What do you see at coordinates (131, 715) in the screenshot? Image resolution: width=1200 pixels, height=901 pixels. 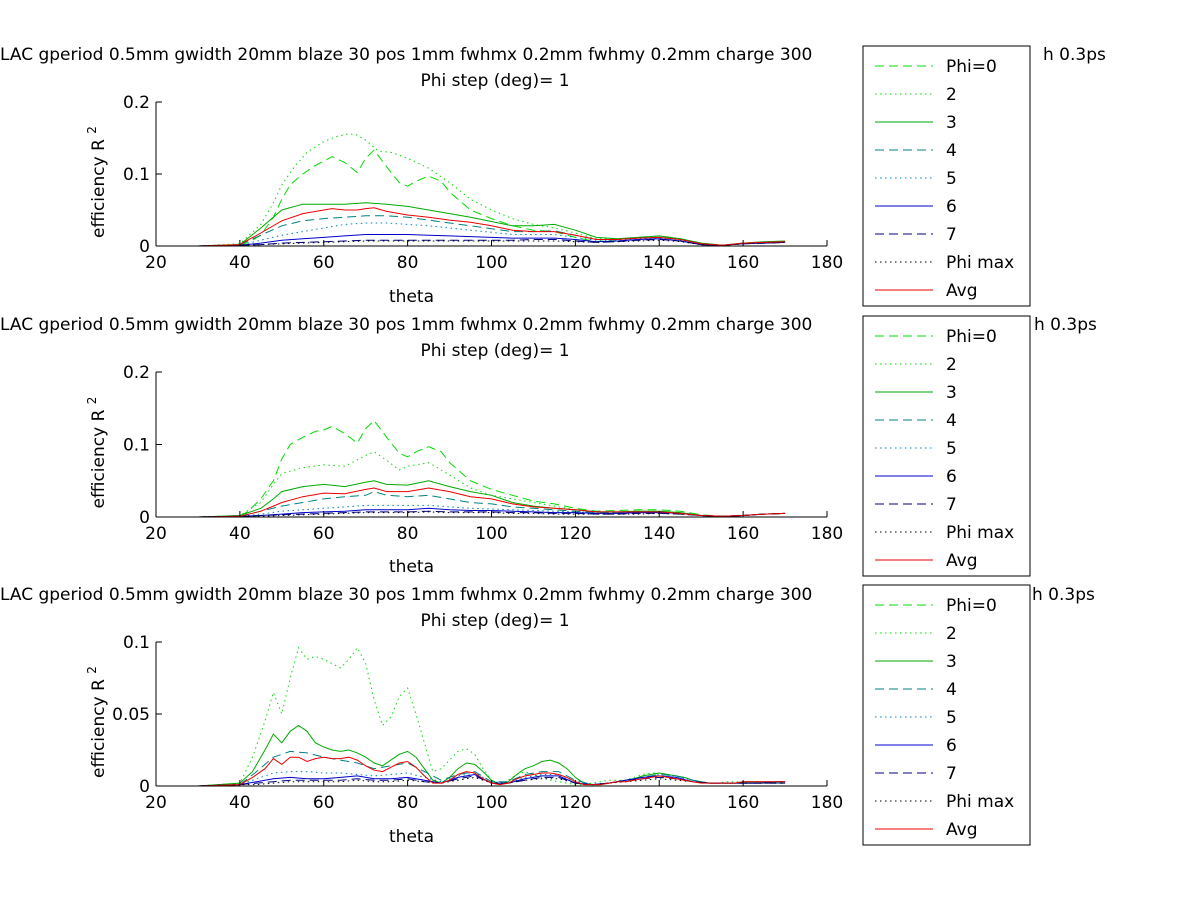 I see `y-tick-label: 0.05` at bounding box center [131, 715].